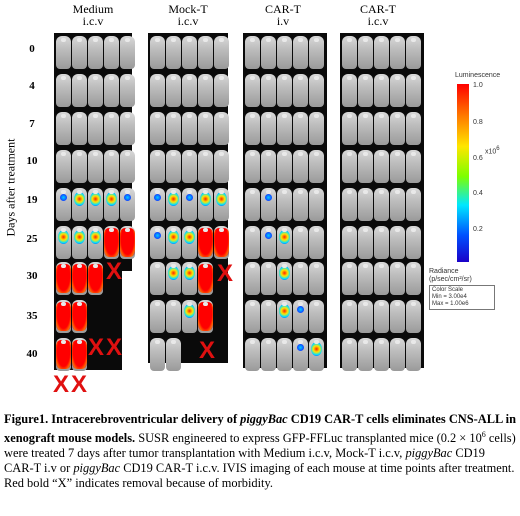 This screenshot has width=520, height=516. I want to click on caption-body-italic-1: piggyBac, so click(429, 453).